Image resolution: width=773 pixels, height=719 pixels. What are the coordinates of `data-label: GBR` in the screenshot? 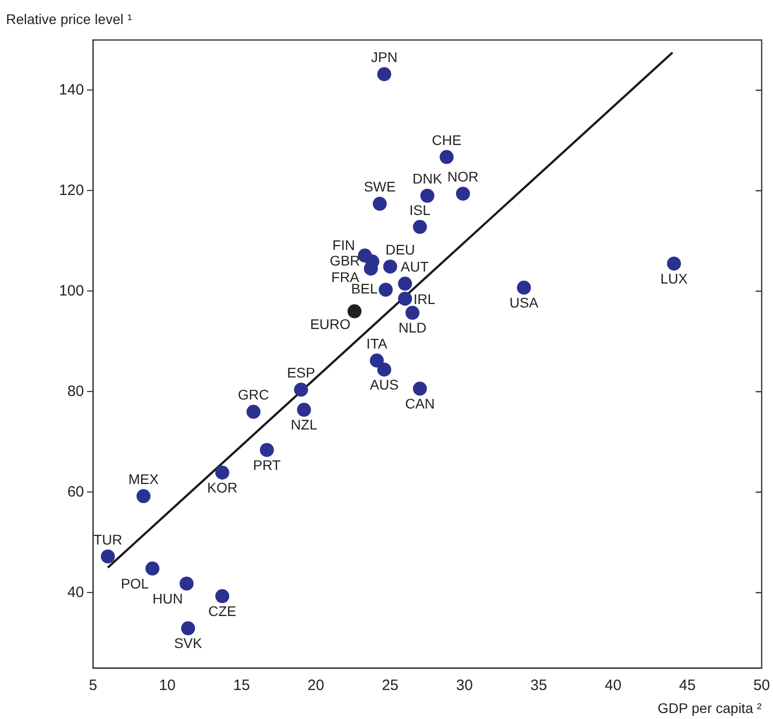 It's located at (345, 260).